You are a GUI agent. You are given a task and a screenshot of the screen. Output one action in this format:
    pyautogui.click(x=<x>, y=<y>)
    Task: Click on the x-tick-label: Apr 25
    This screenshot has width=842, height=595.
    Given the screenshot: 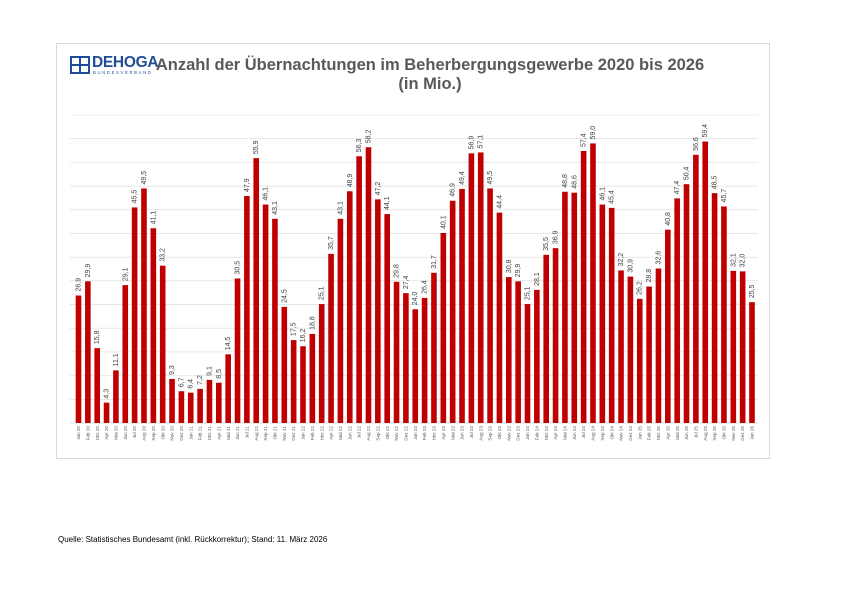 What is the action you would take?
    pyautogui.click(x=667, y=433)
    